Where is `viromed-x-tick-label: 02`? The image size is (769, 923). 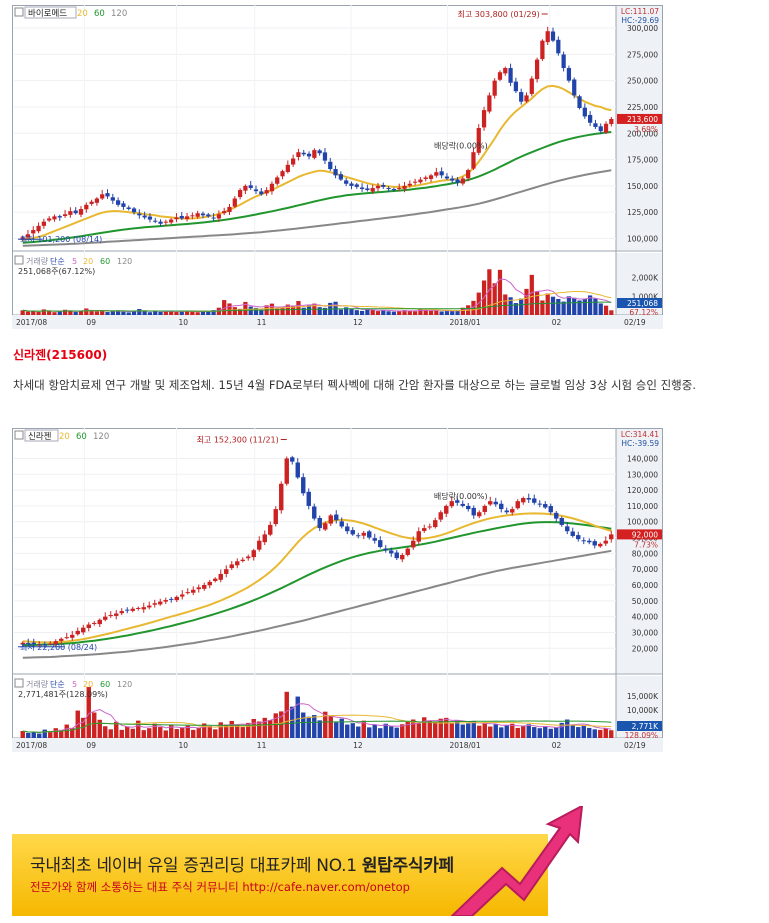 viromed-x-tick-label: 02 is located at coordinates (557, 322).